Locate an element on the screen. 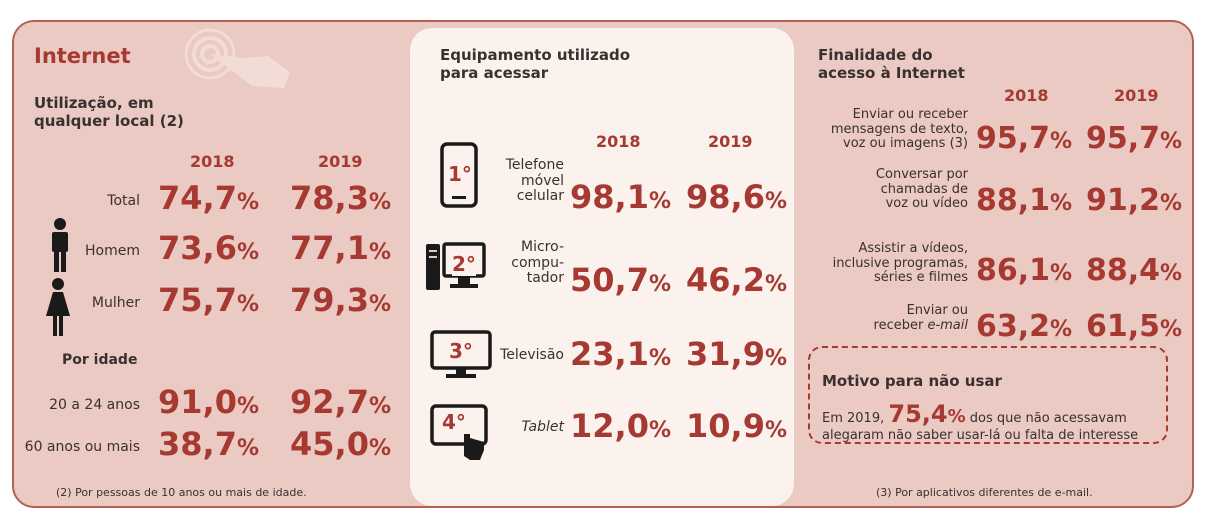 This screenshot has width=1206, height=514. email-emphasis: e-mail is located at coordinates (947, 325).